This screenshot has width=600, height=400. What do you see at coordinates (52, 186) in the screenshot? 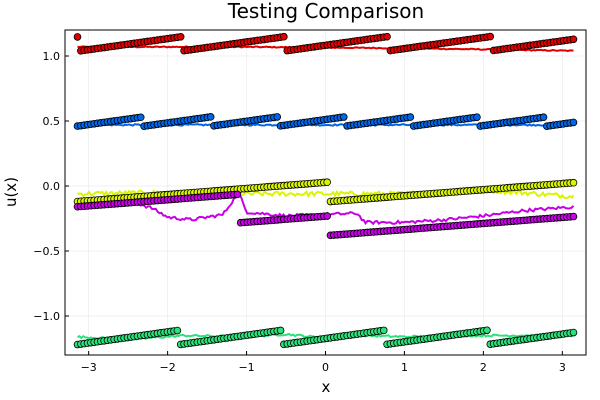
I see `y-tick-label: 0.0` at bounding box center [52, 186].